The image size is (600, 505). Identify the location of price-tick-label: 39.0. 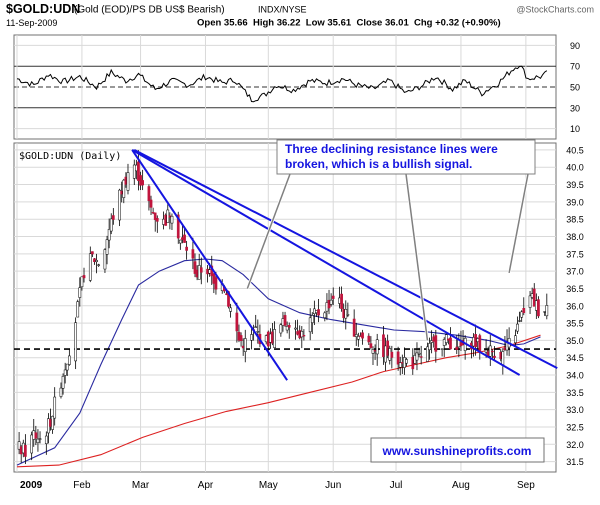
(575, 202).